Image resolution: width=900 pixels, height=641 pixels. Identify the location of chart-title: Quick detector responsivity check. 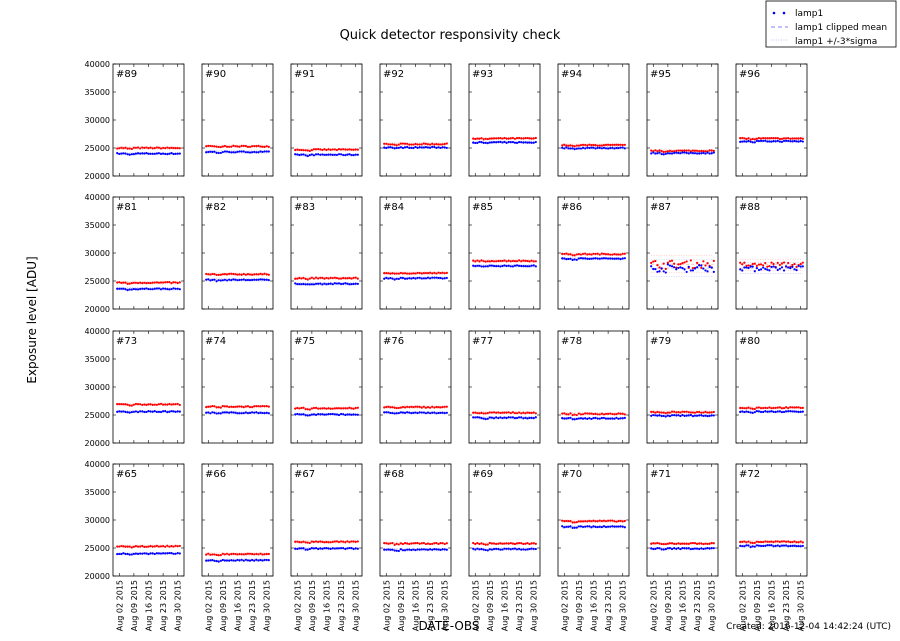
(450, 35).